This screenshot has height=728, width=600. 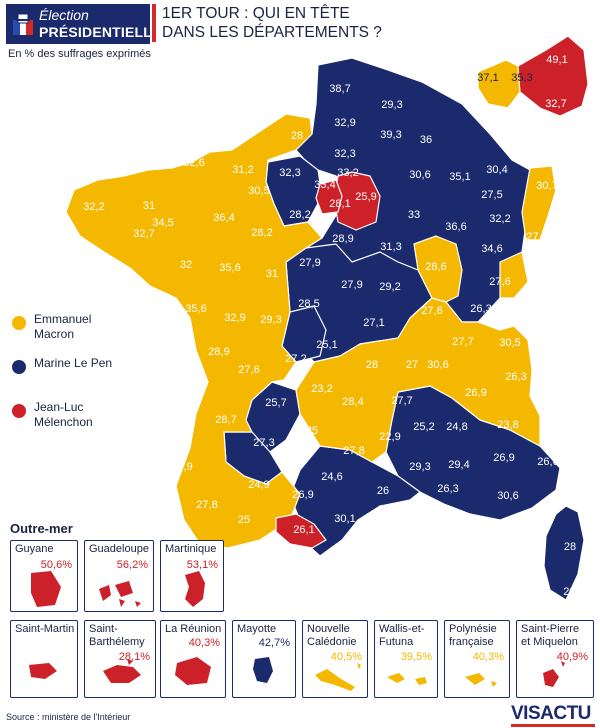 What do you see at coordinates (480, 309) in the screenshot?
I see `department-value-label: 26,3` at bounding box center [480, 309].